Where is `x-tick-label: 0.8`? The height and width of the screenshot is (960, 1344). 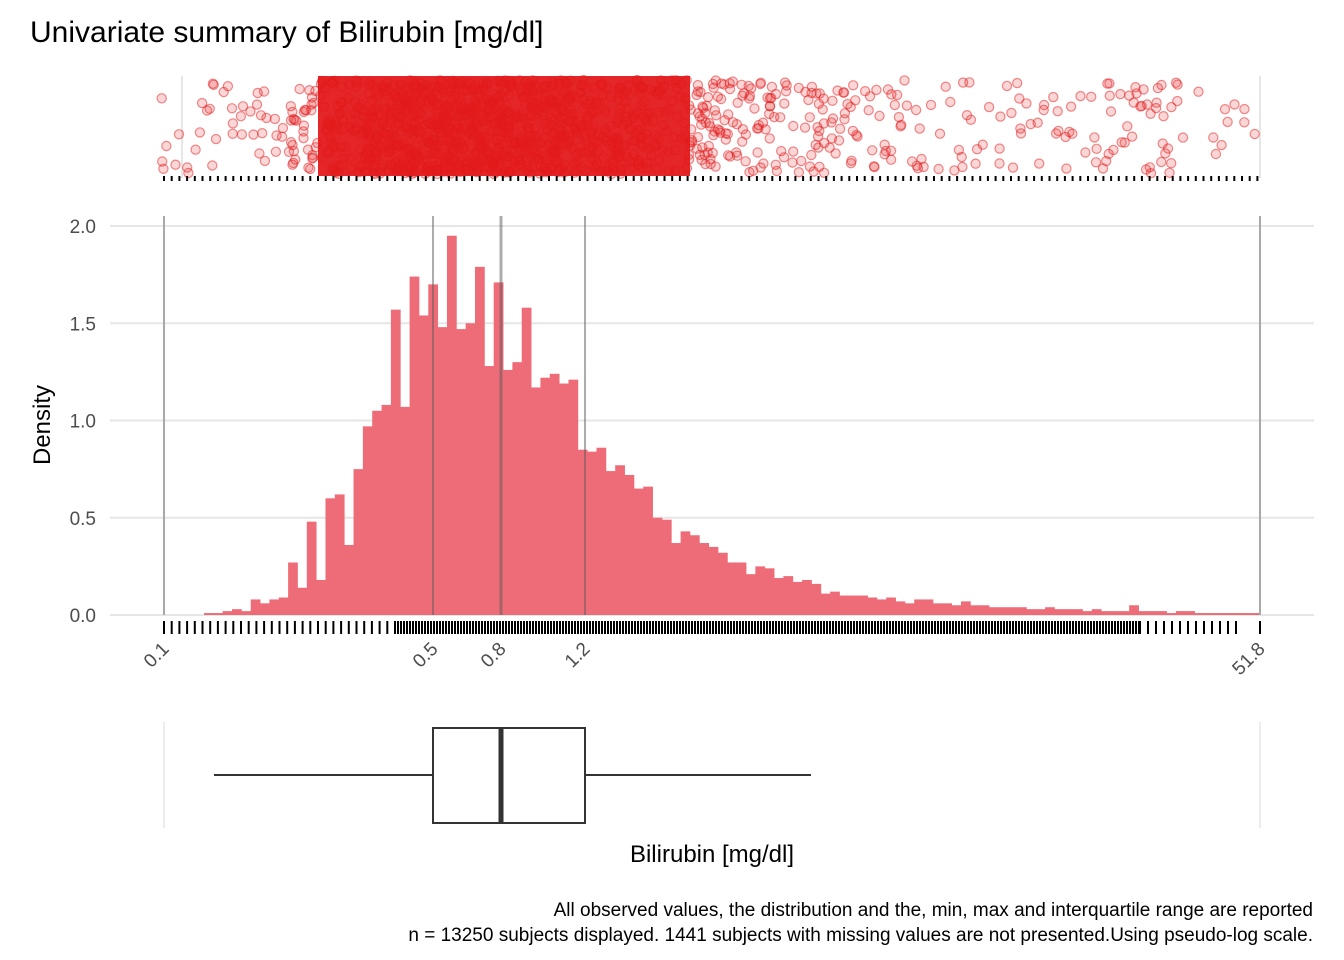 x-tick-label: 0.8 is located at coordinates (494, 656).